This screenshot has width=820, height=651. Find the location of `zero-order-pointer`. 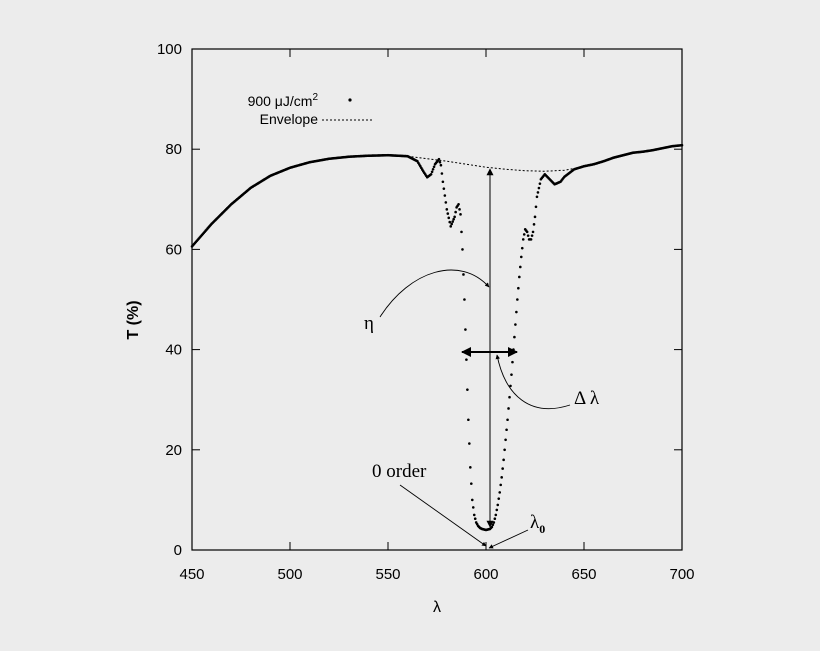

zero-order-pointer is located at coordinates (443, 515).